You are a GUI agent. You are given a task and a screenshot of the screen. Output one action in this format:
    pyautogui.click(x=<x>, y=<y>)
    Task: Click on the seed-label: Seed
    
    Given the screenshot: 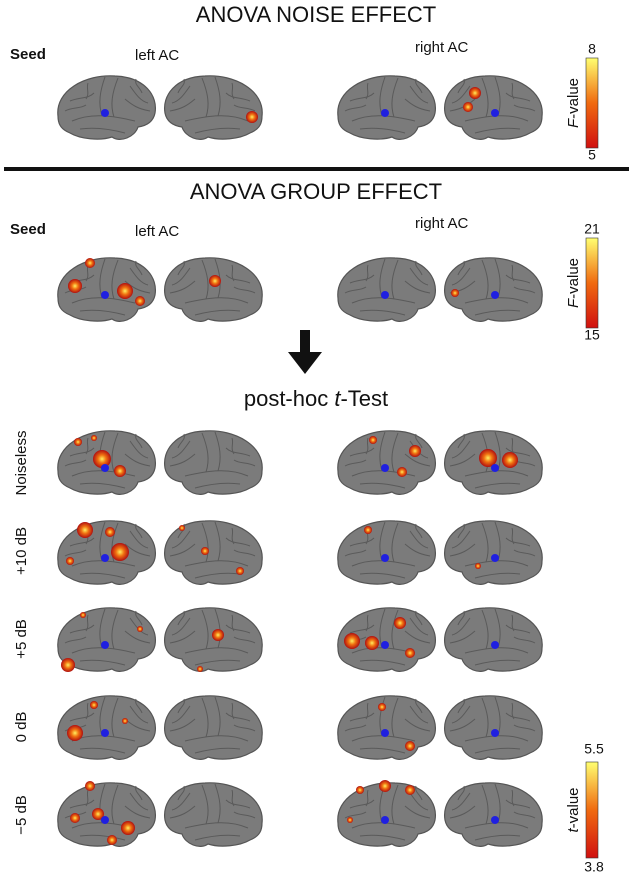 What is the action you would take?
    pyautogui.click(x=28, y=54)
    